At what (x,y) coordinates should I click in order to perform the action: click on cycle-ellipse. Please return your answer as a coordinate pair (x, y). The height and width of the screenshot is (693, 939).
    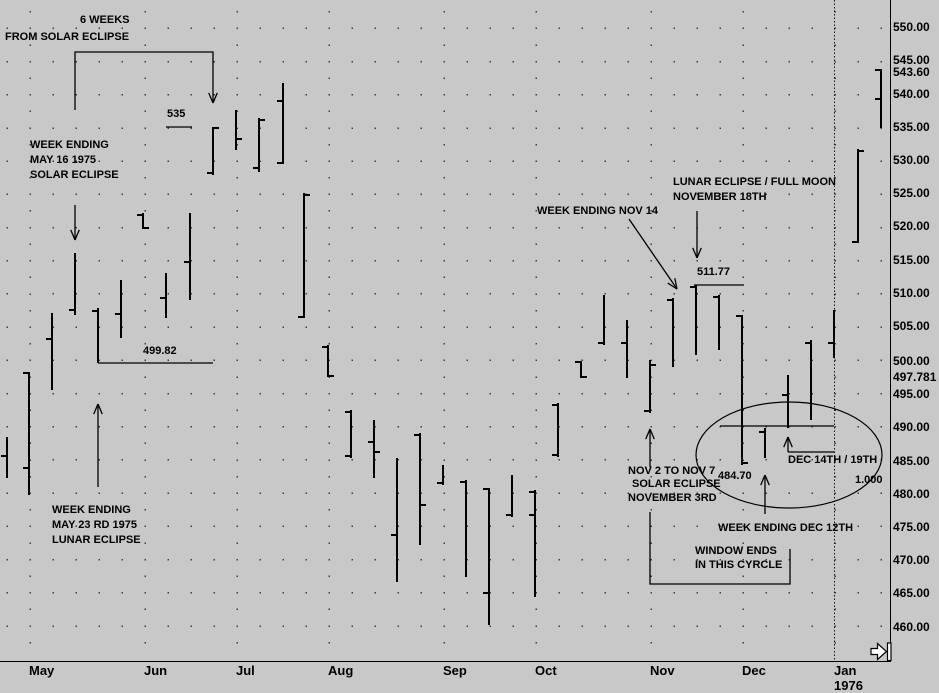
    Looking at the image, I should click on (789, 455).